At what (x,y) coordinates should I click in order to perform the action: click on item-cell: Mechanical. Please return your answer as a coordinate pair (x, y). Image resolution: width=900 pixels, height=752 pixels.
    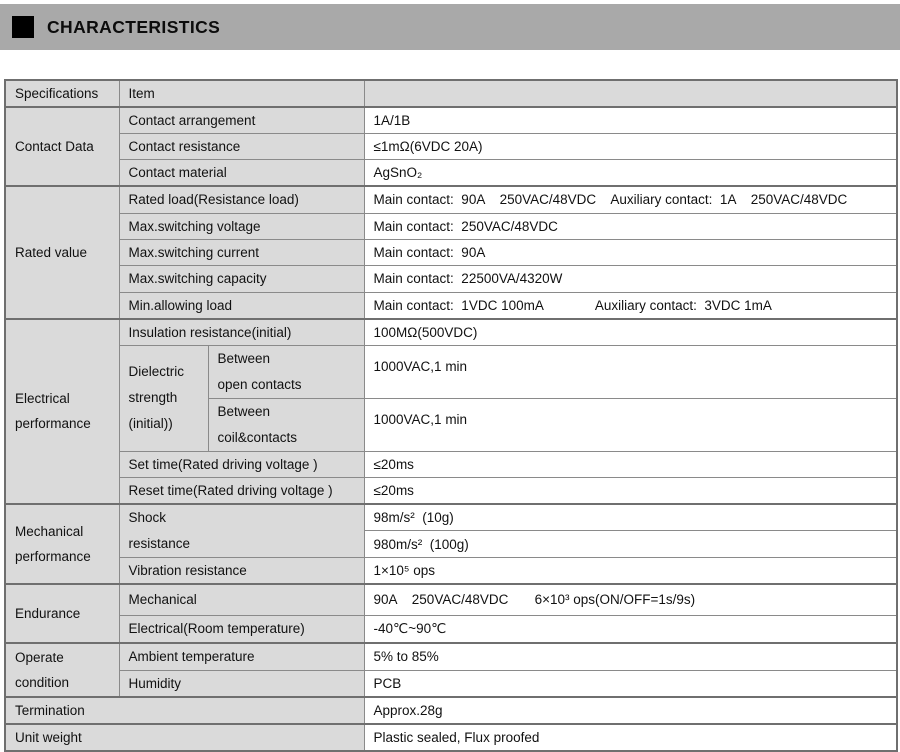
    Looking at the image, I should click on (241, 599).